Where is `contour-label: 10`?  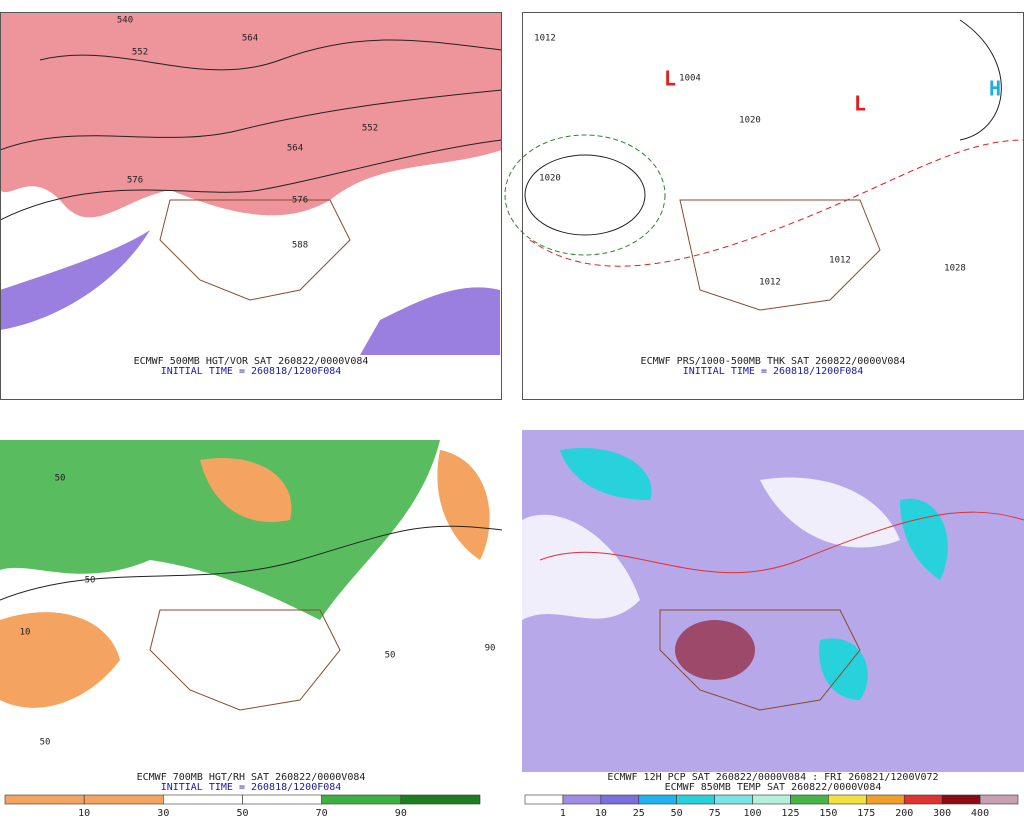
contour-label: 10 is located at coordinates (25, 633).